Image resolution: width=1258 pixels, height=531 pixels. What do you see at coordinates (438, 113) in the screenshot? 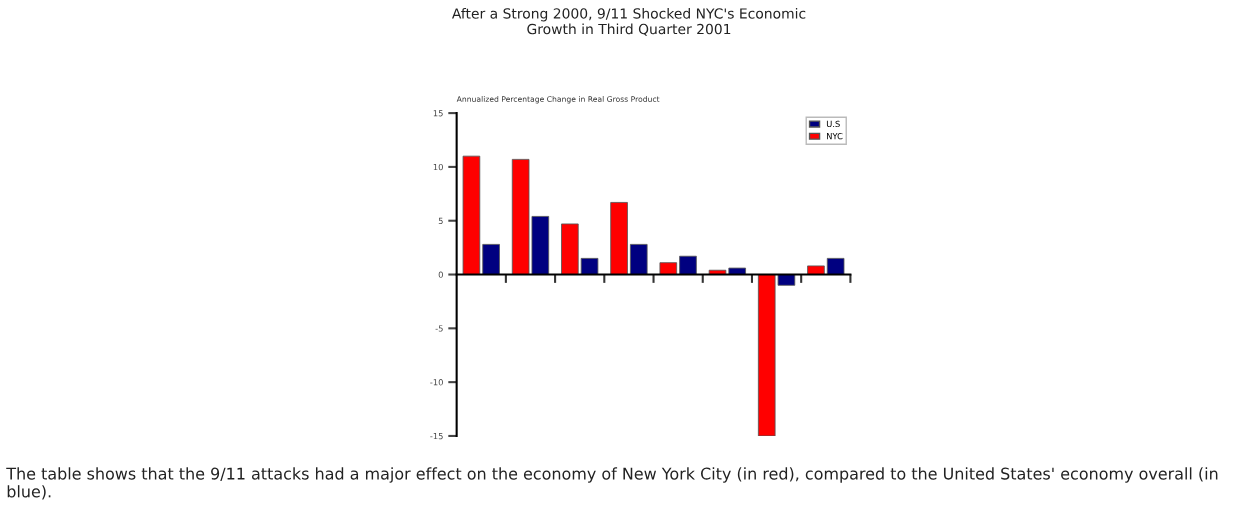
I see `y-tick-label: 15` at bounding box center [438, 113].